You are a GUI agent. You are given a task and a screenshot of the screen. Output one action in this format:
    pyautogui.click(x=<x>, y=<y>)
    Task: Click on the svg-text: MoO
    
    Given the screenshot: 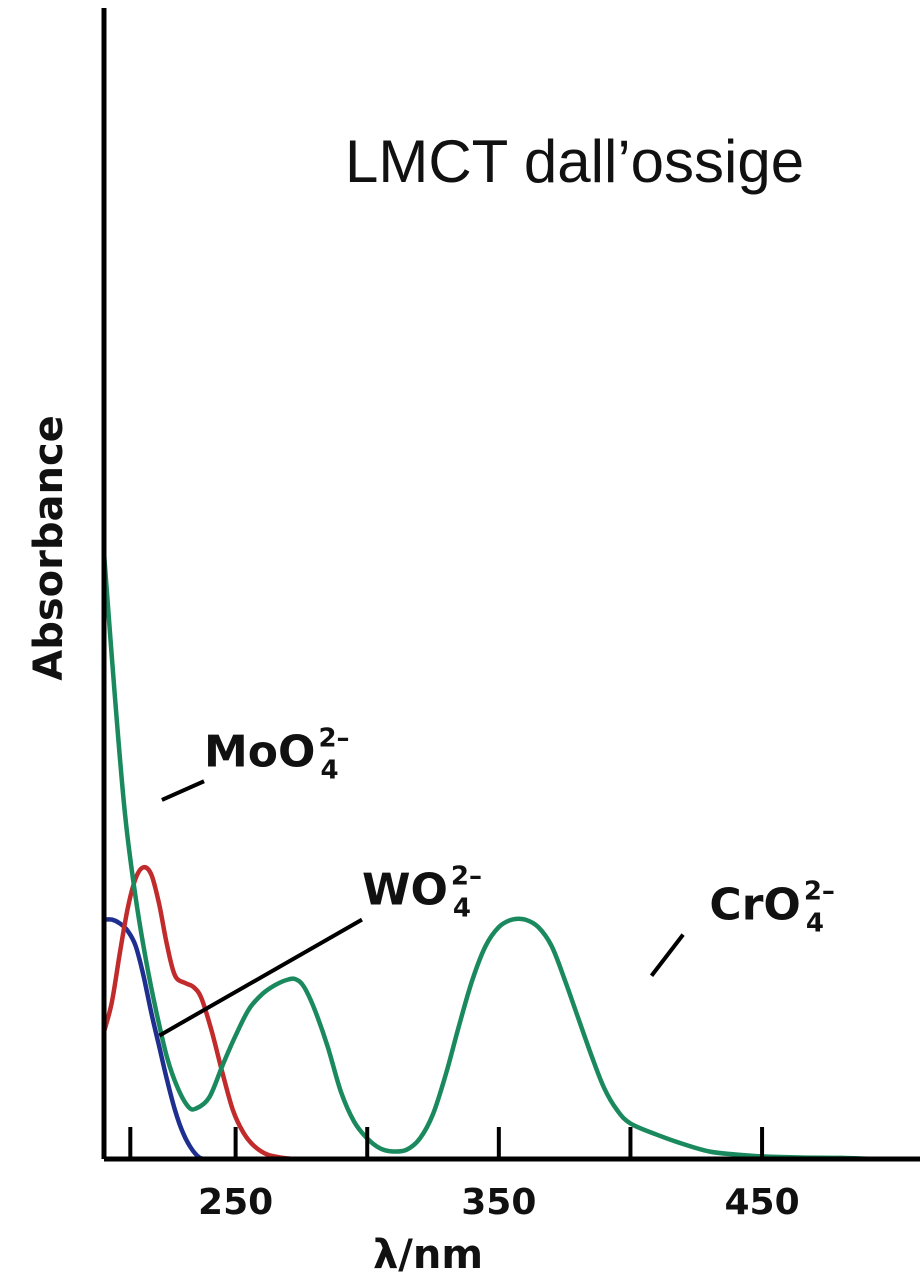 What is the action you would take?
    pyautogui.click(x=259, y=751)
    